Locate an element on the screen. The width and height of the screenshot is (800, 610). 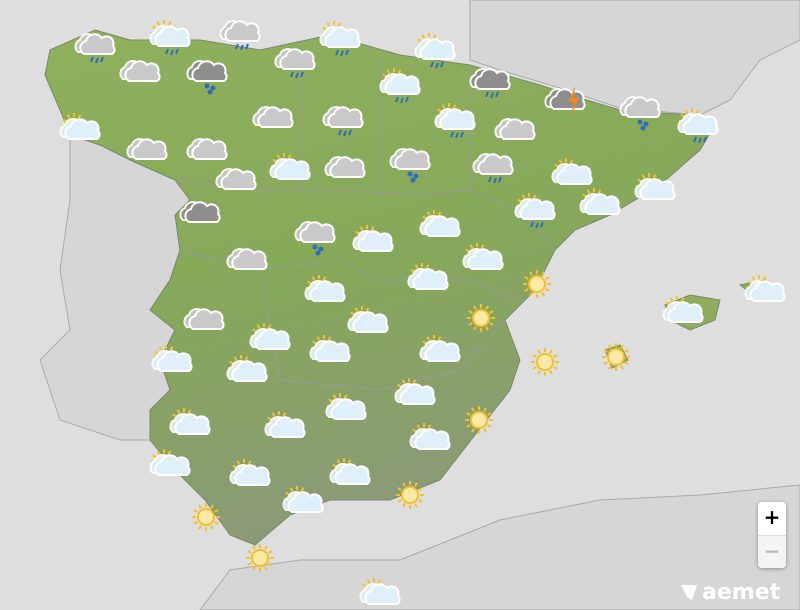
forecast-icon-cloud-dark-snow is located at coordinates (207, 77).